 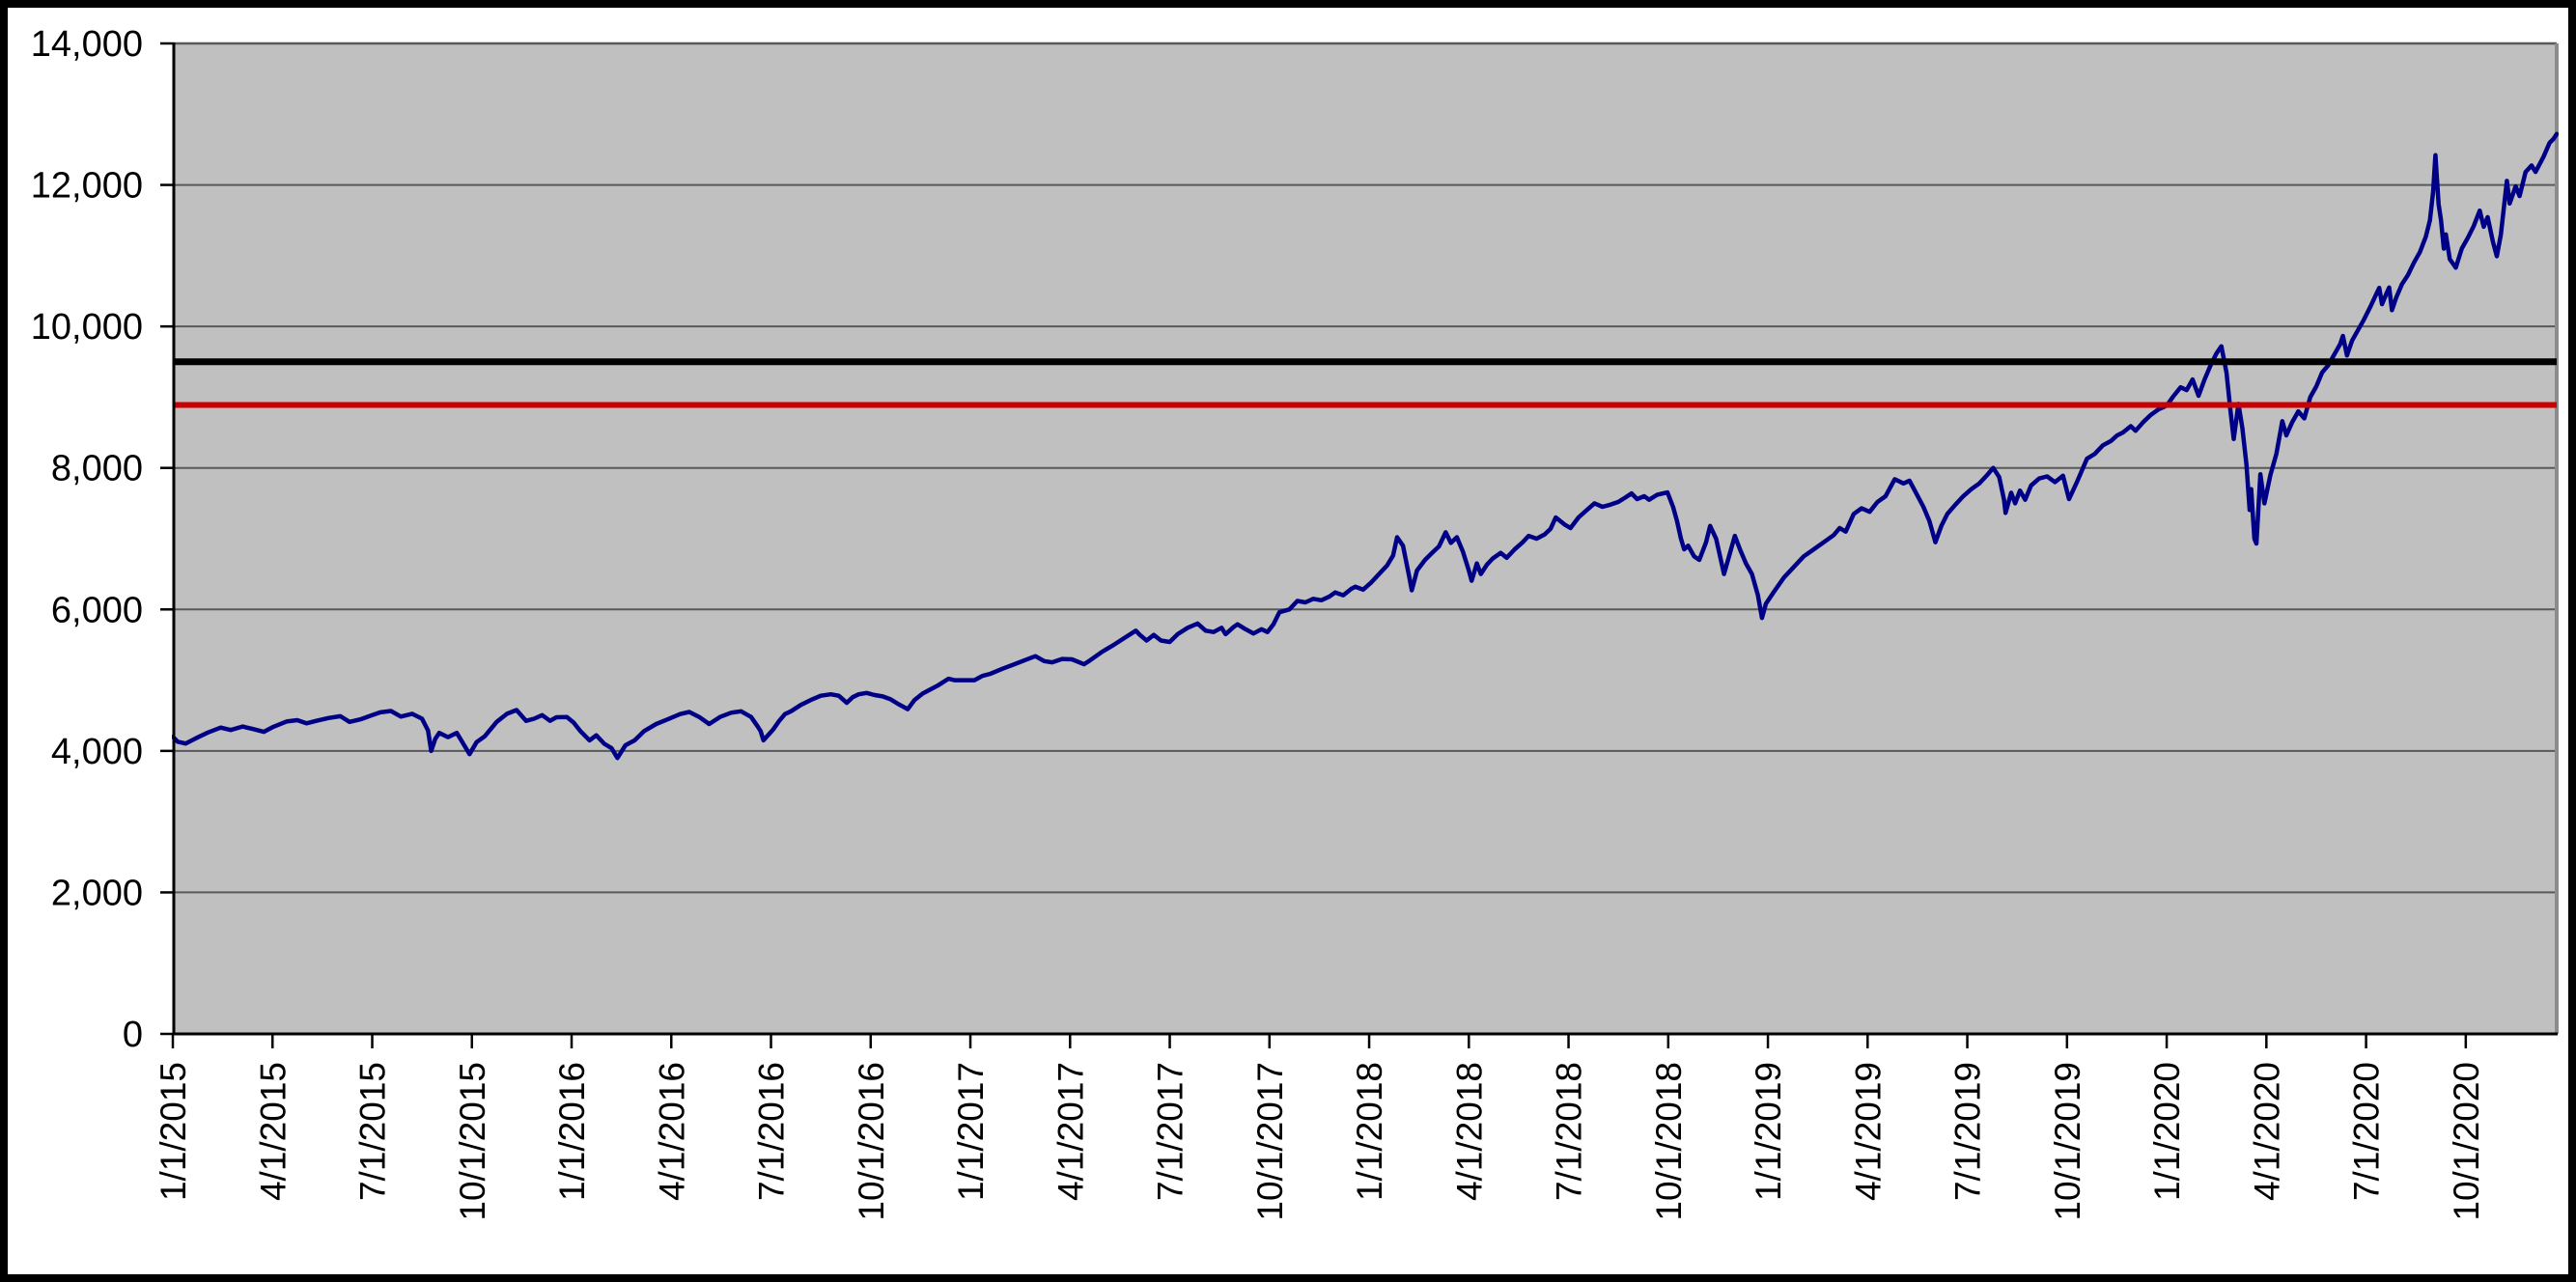 I want to click on x-axis-label: 1/1/2016, so click(x=572, y=1131).